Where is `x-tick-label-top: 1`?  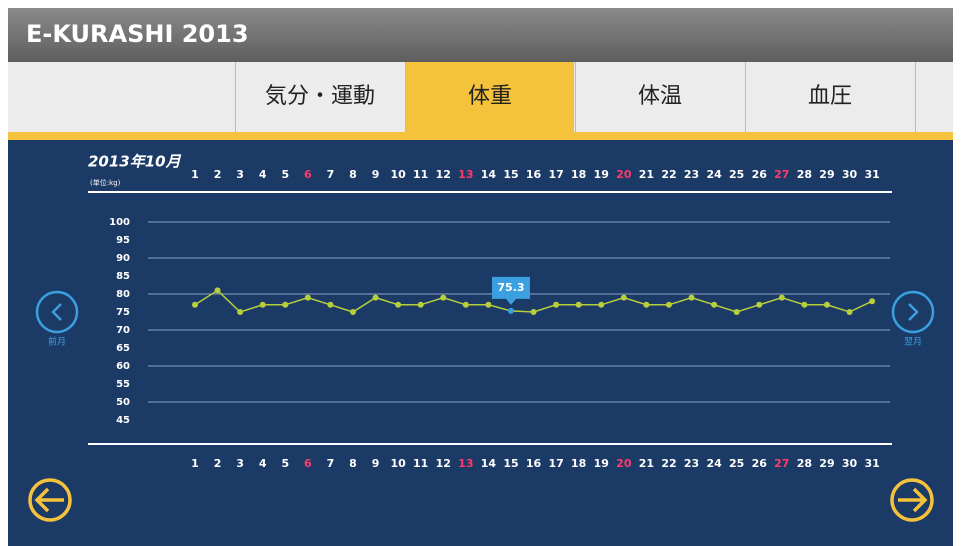
x-tick-label-top: 1 is located at coordinates (195, 174).